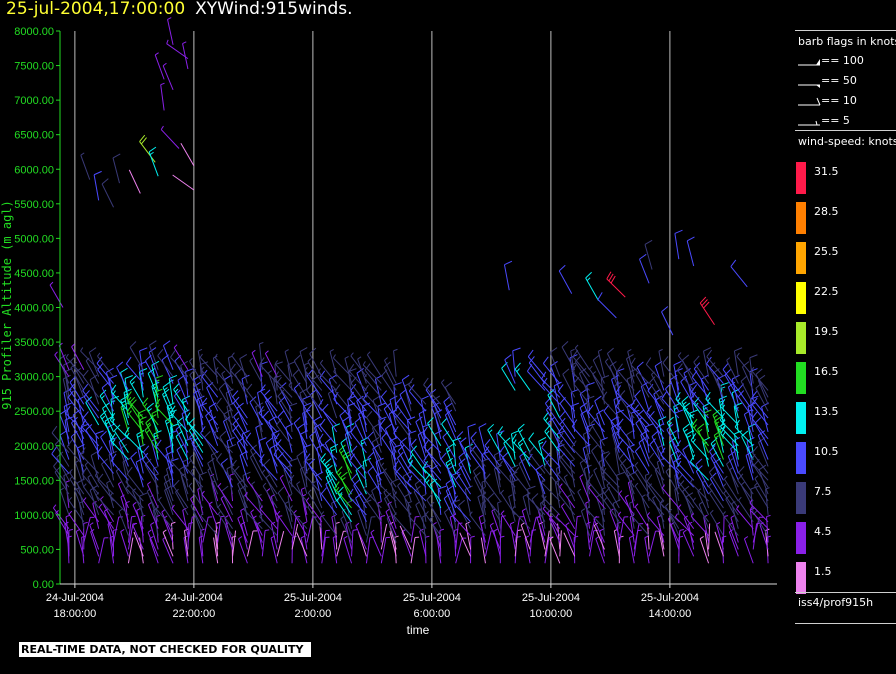 Image resolution: width=896 pixels, height=674 pixels. Describe the element at coordinates (818, 62) in the screenshot. I see `barb-pennant` at that location.